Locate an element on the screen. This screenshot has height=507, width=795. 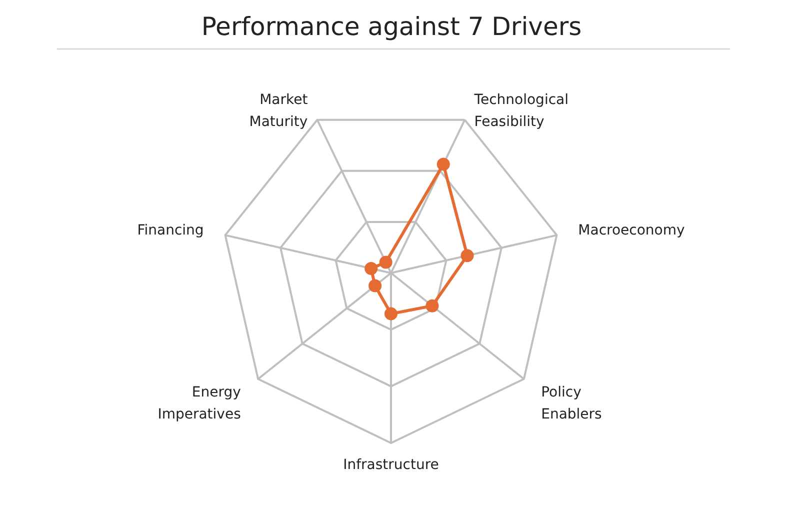
spoke-label: Policy Enablers is located at coordinates (571, 403).